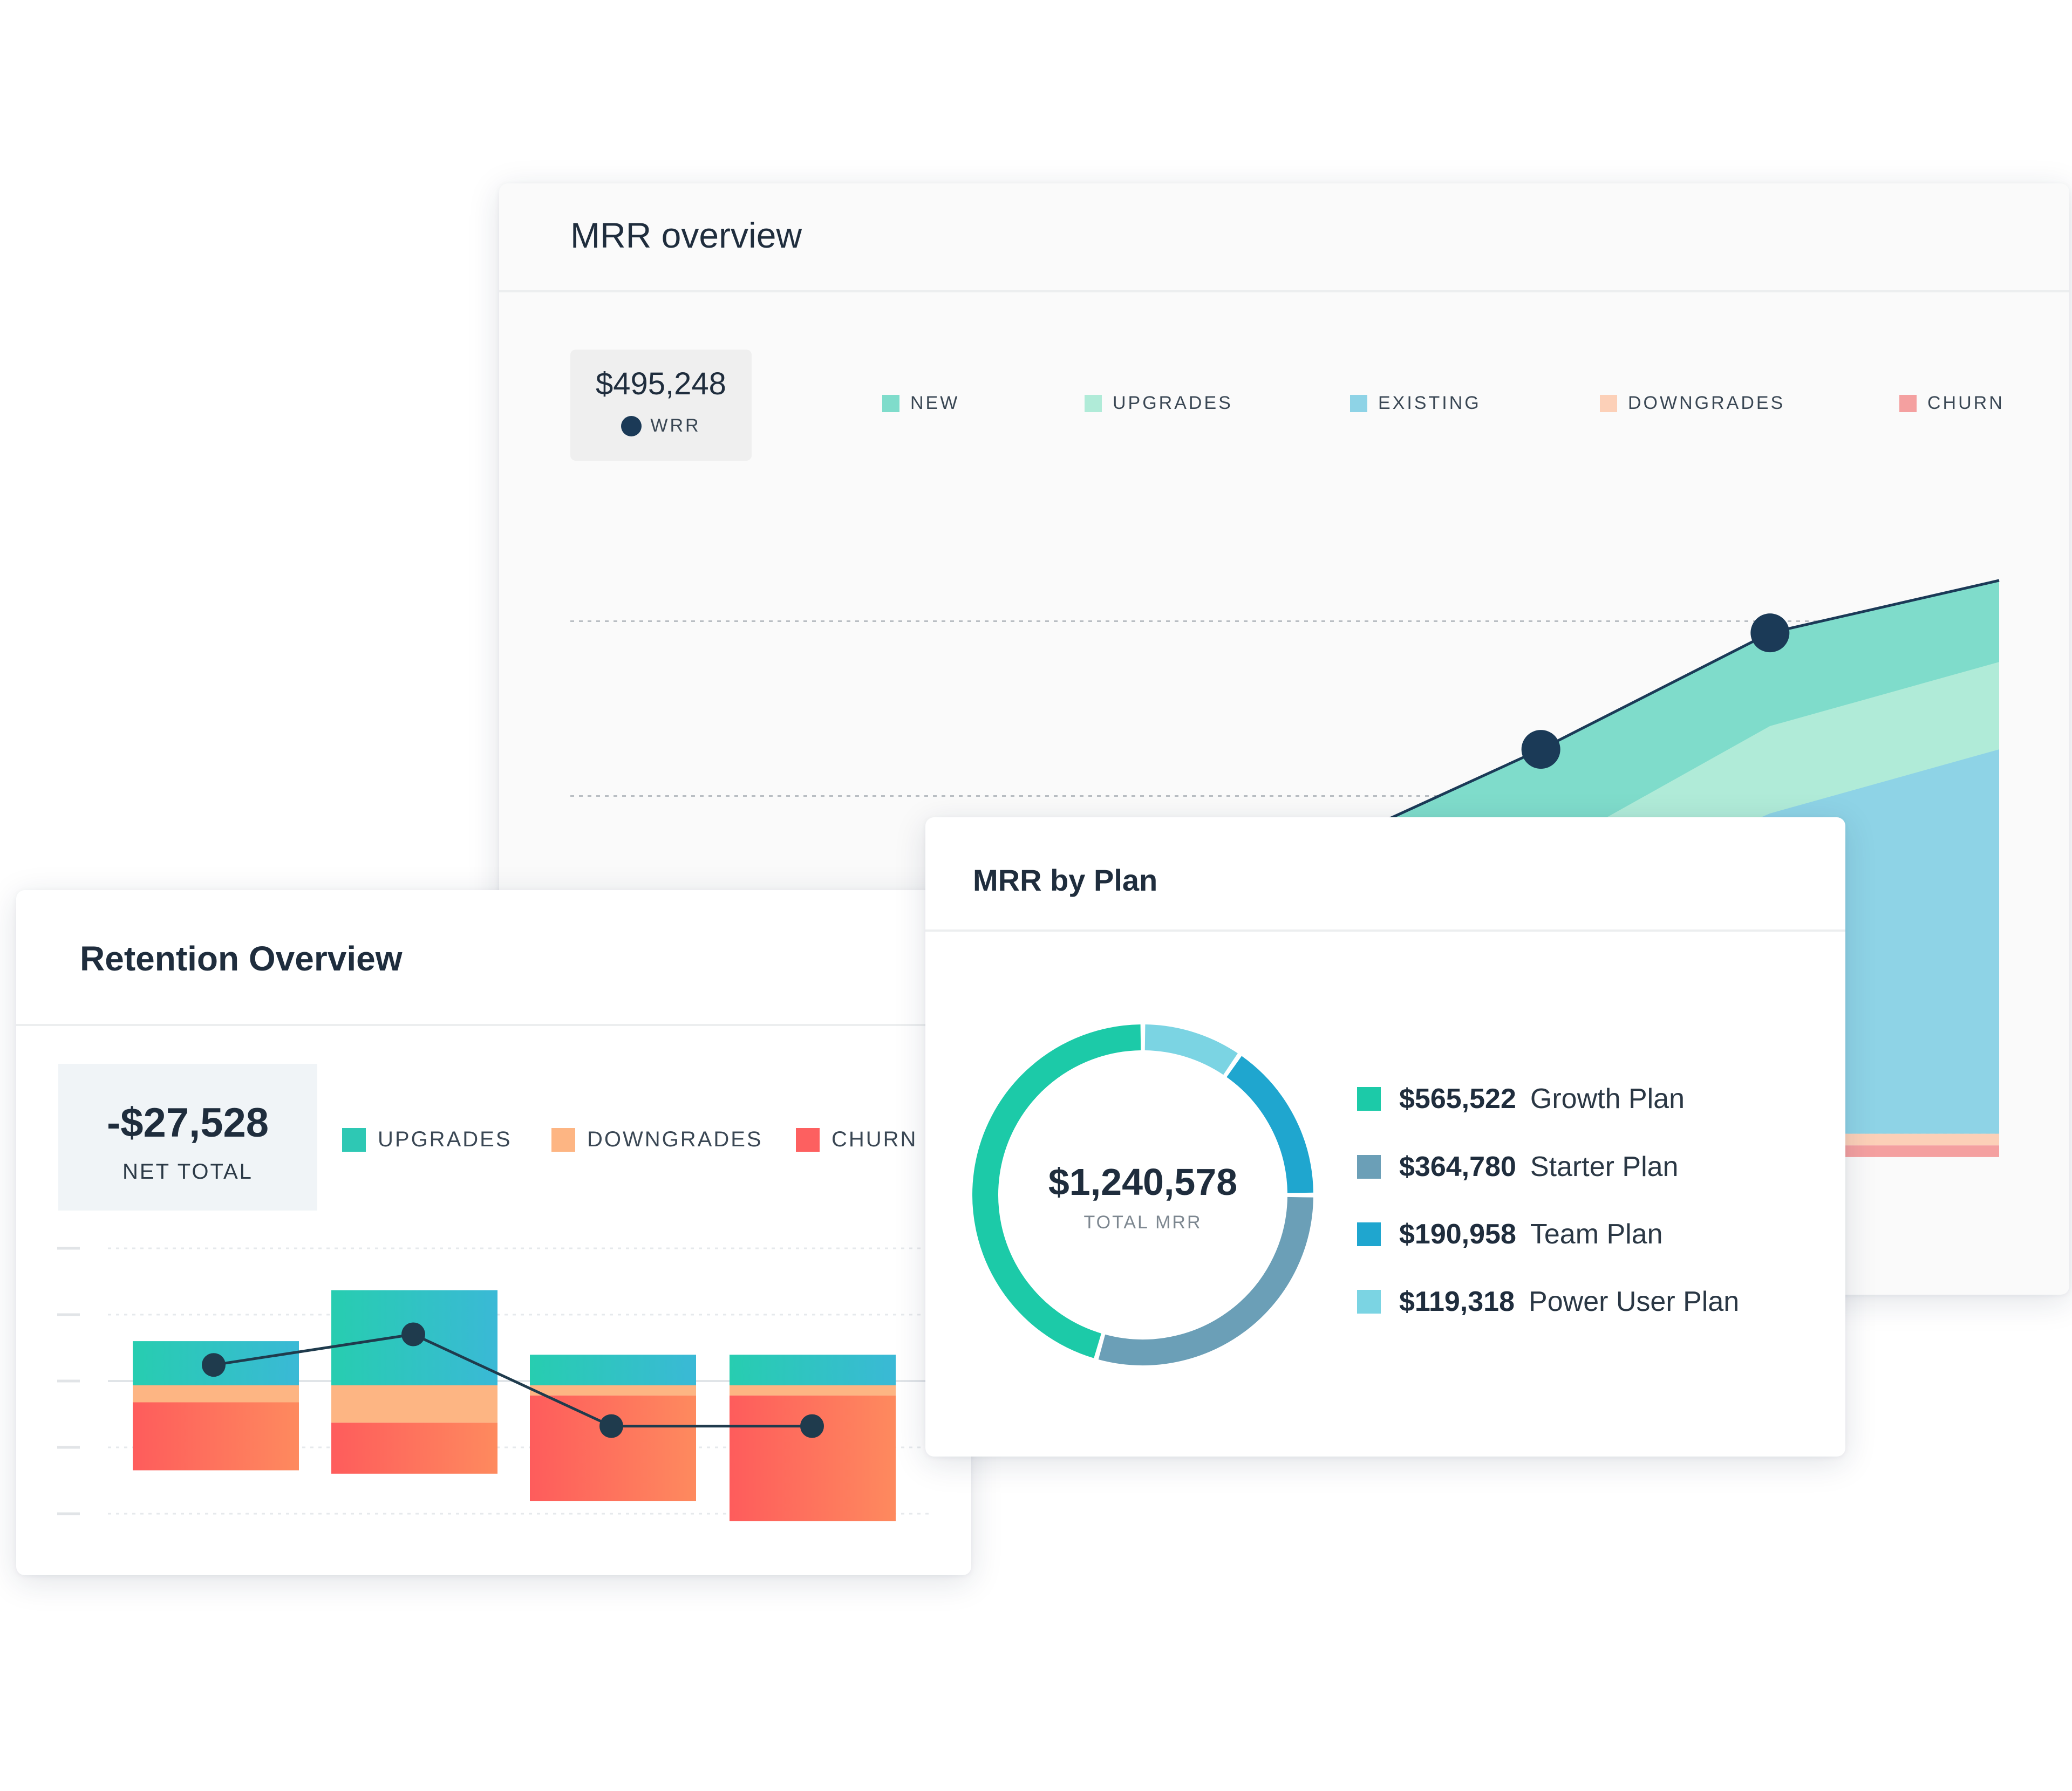  What do you see at coordinates (1908, 403) in the screenshot?
I see `legend-churn-swatch` at bounding box center [1908, 403].